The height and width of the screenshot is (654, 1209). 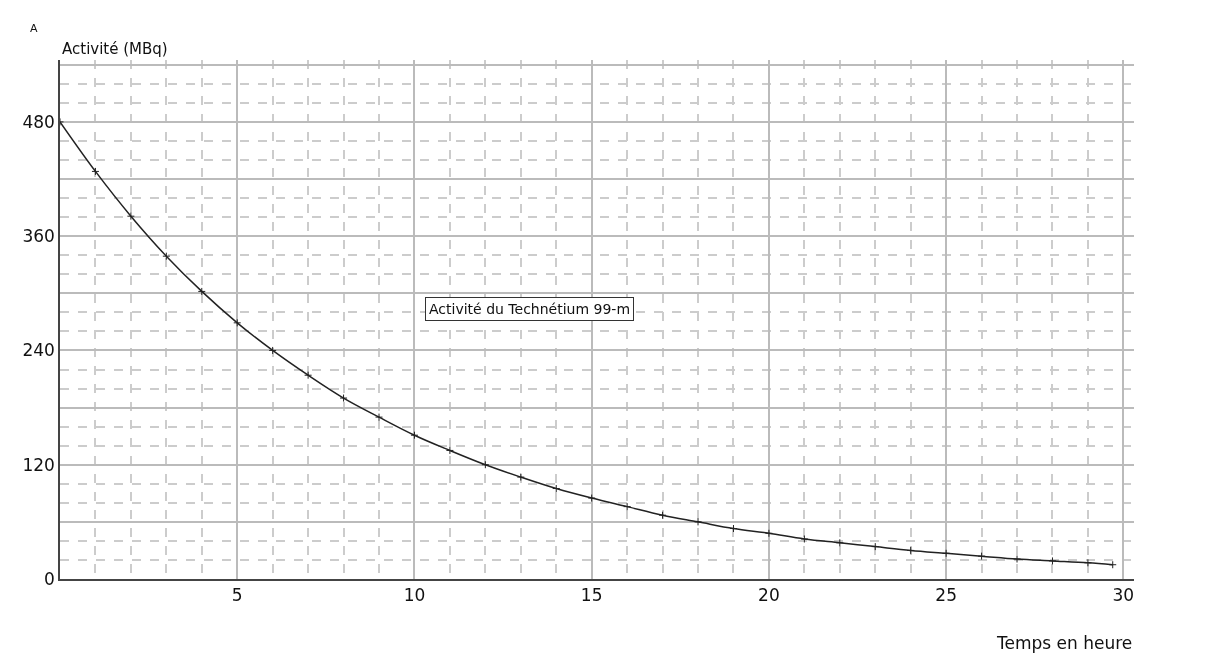 I want to click on x-tick-label: 10, so click(x=414, y=595).